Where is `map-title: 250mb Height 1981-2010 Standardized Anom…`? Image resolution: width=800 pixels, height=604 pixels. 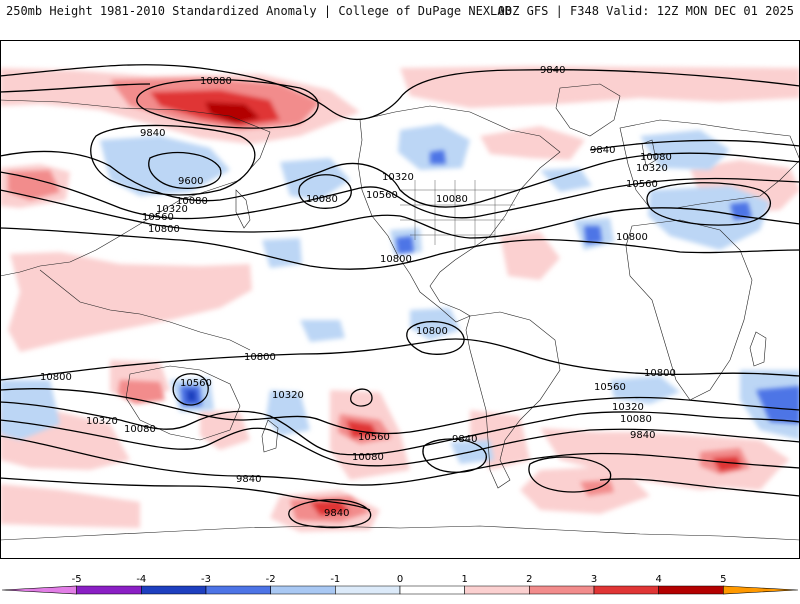
map-title: 250mb Height 1981-2010 Standardized Anom… is located at coordinates (259, 11).